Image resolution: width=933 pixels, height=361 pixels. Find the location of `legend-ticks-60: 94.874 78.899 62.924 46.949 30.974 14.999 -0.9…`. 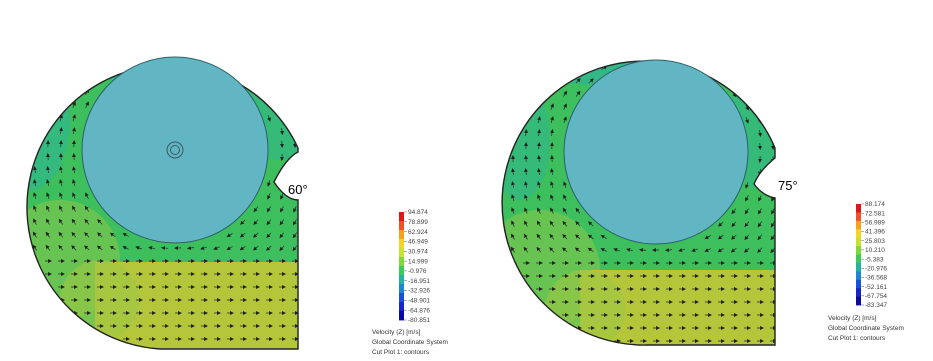

legend-ticks-60: 94.874 78.899 62.924 46.949 30.974 14.999 -0.9… is located at coordinates (417, 266).